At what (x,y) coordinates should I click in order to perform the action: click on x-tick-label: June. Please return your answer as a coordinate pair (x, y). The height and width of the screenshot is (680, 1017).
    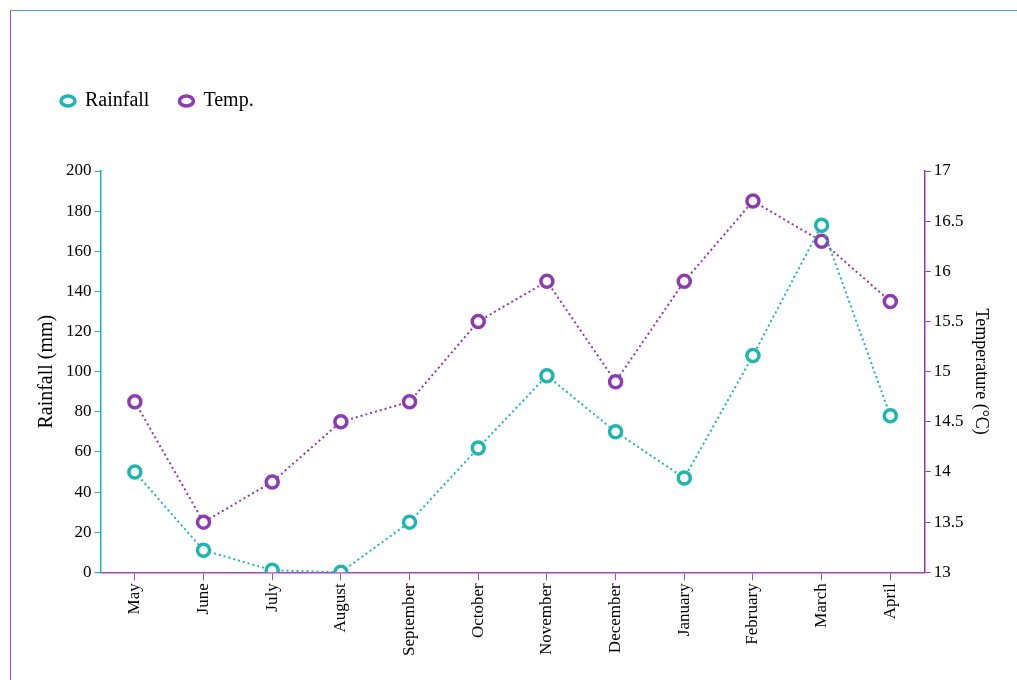
    Looking at the image, I should click on (202, 599).